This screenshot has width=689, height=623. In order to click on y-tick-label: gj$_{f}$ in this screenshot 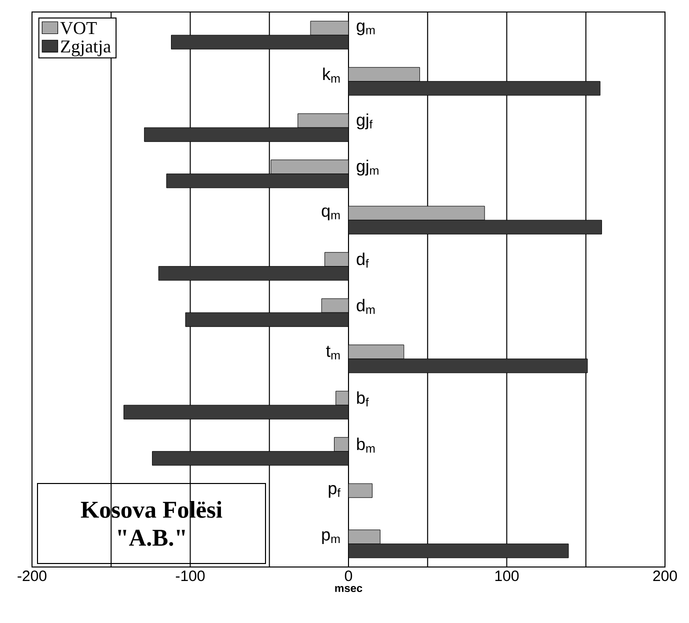, I will do `click(364, 121)`.